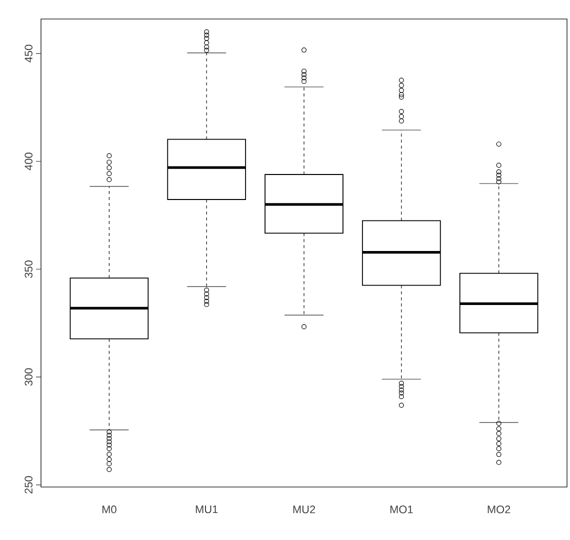 Image resolution: width=570 pixels, height=540 pixels. I want to click on y-tick-label: 300, so click(28, 377).